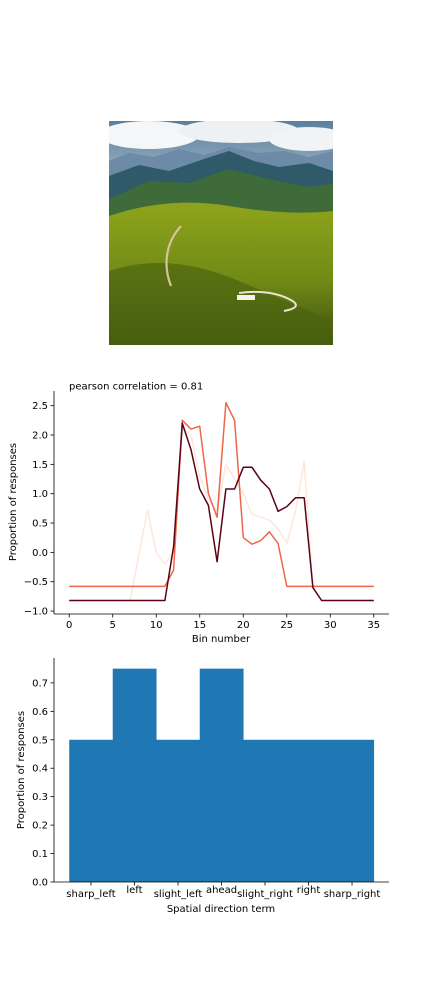 The height and width of the screenshot is (1008, 432). What do you see at coordinates (221, 909) in the screenshot?
I see `x-axis-label: Spatial direction term` at bounding box center [221, 909].